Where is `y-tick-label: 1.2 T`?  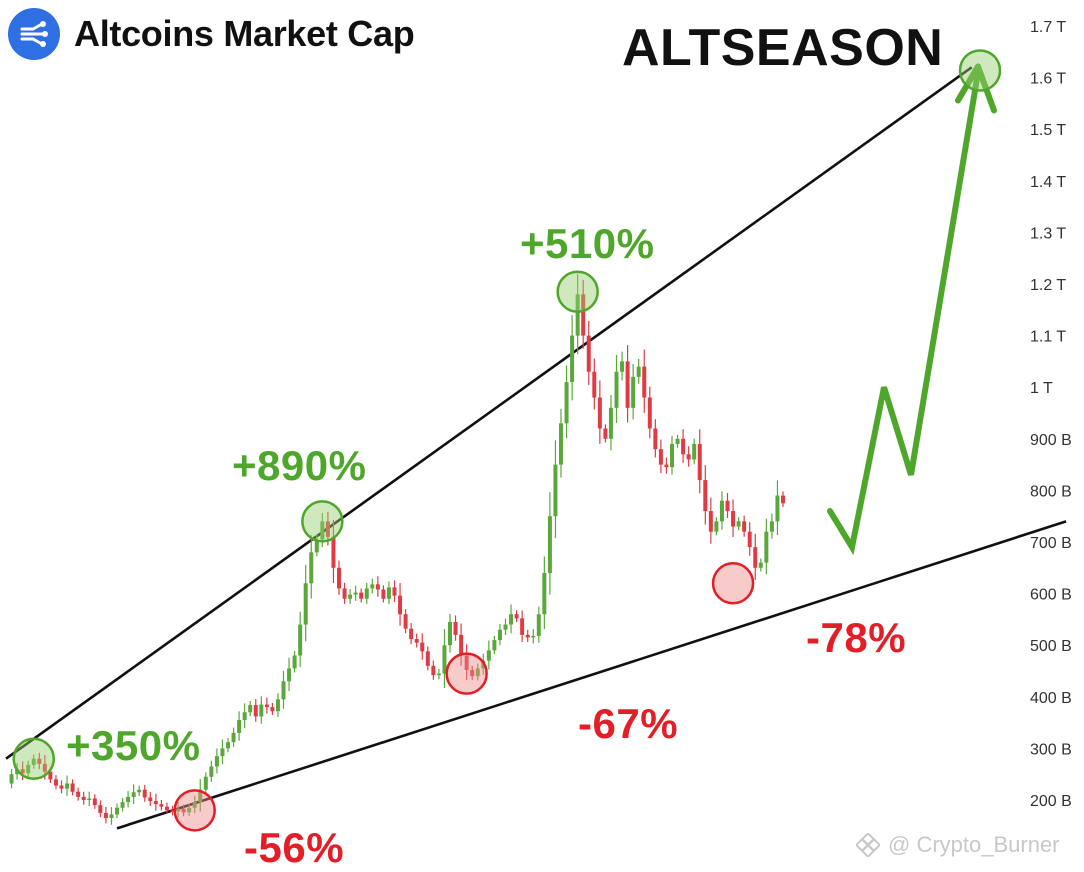
y-tick-label: 1.2 T is located at coordinates (1048, 285).